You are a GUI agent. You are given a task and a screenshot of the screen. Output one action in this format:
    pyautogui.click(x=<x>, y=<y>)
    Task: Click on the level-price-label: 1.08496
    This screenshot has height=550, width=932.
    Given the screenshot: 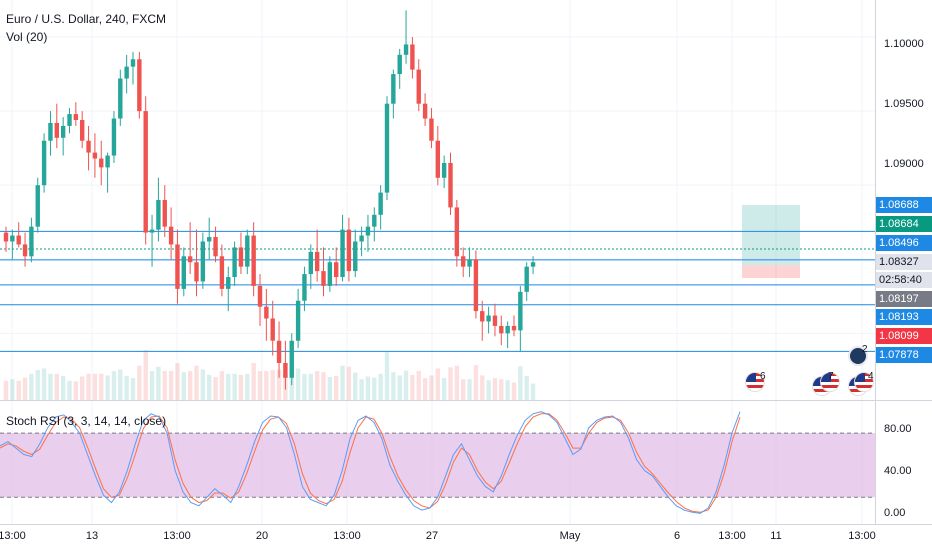 What is the action you would take?
    pyautogui.click(x=904, y=243)
    